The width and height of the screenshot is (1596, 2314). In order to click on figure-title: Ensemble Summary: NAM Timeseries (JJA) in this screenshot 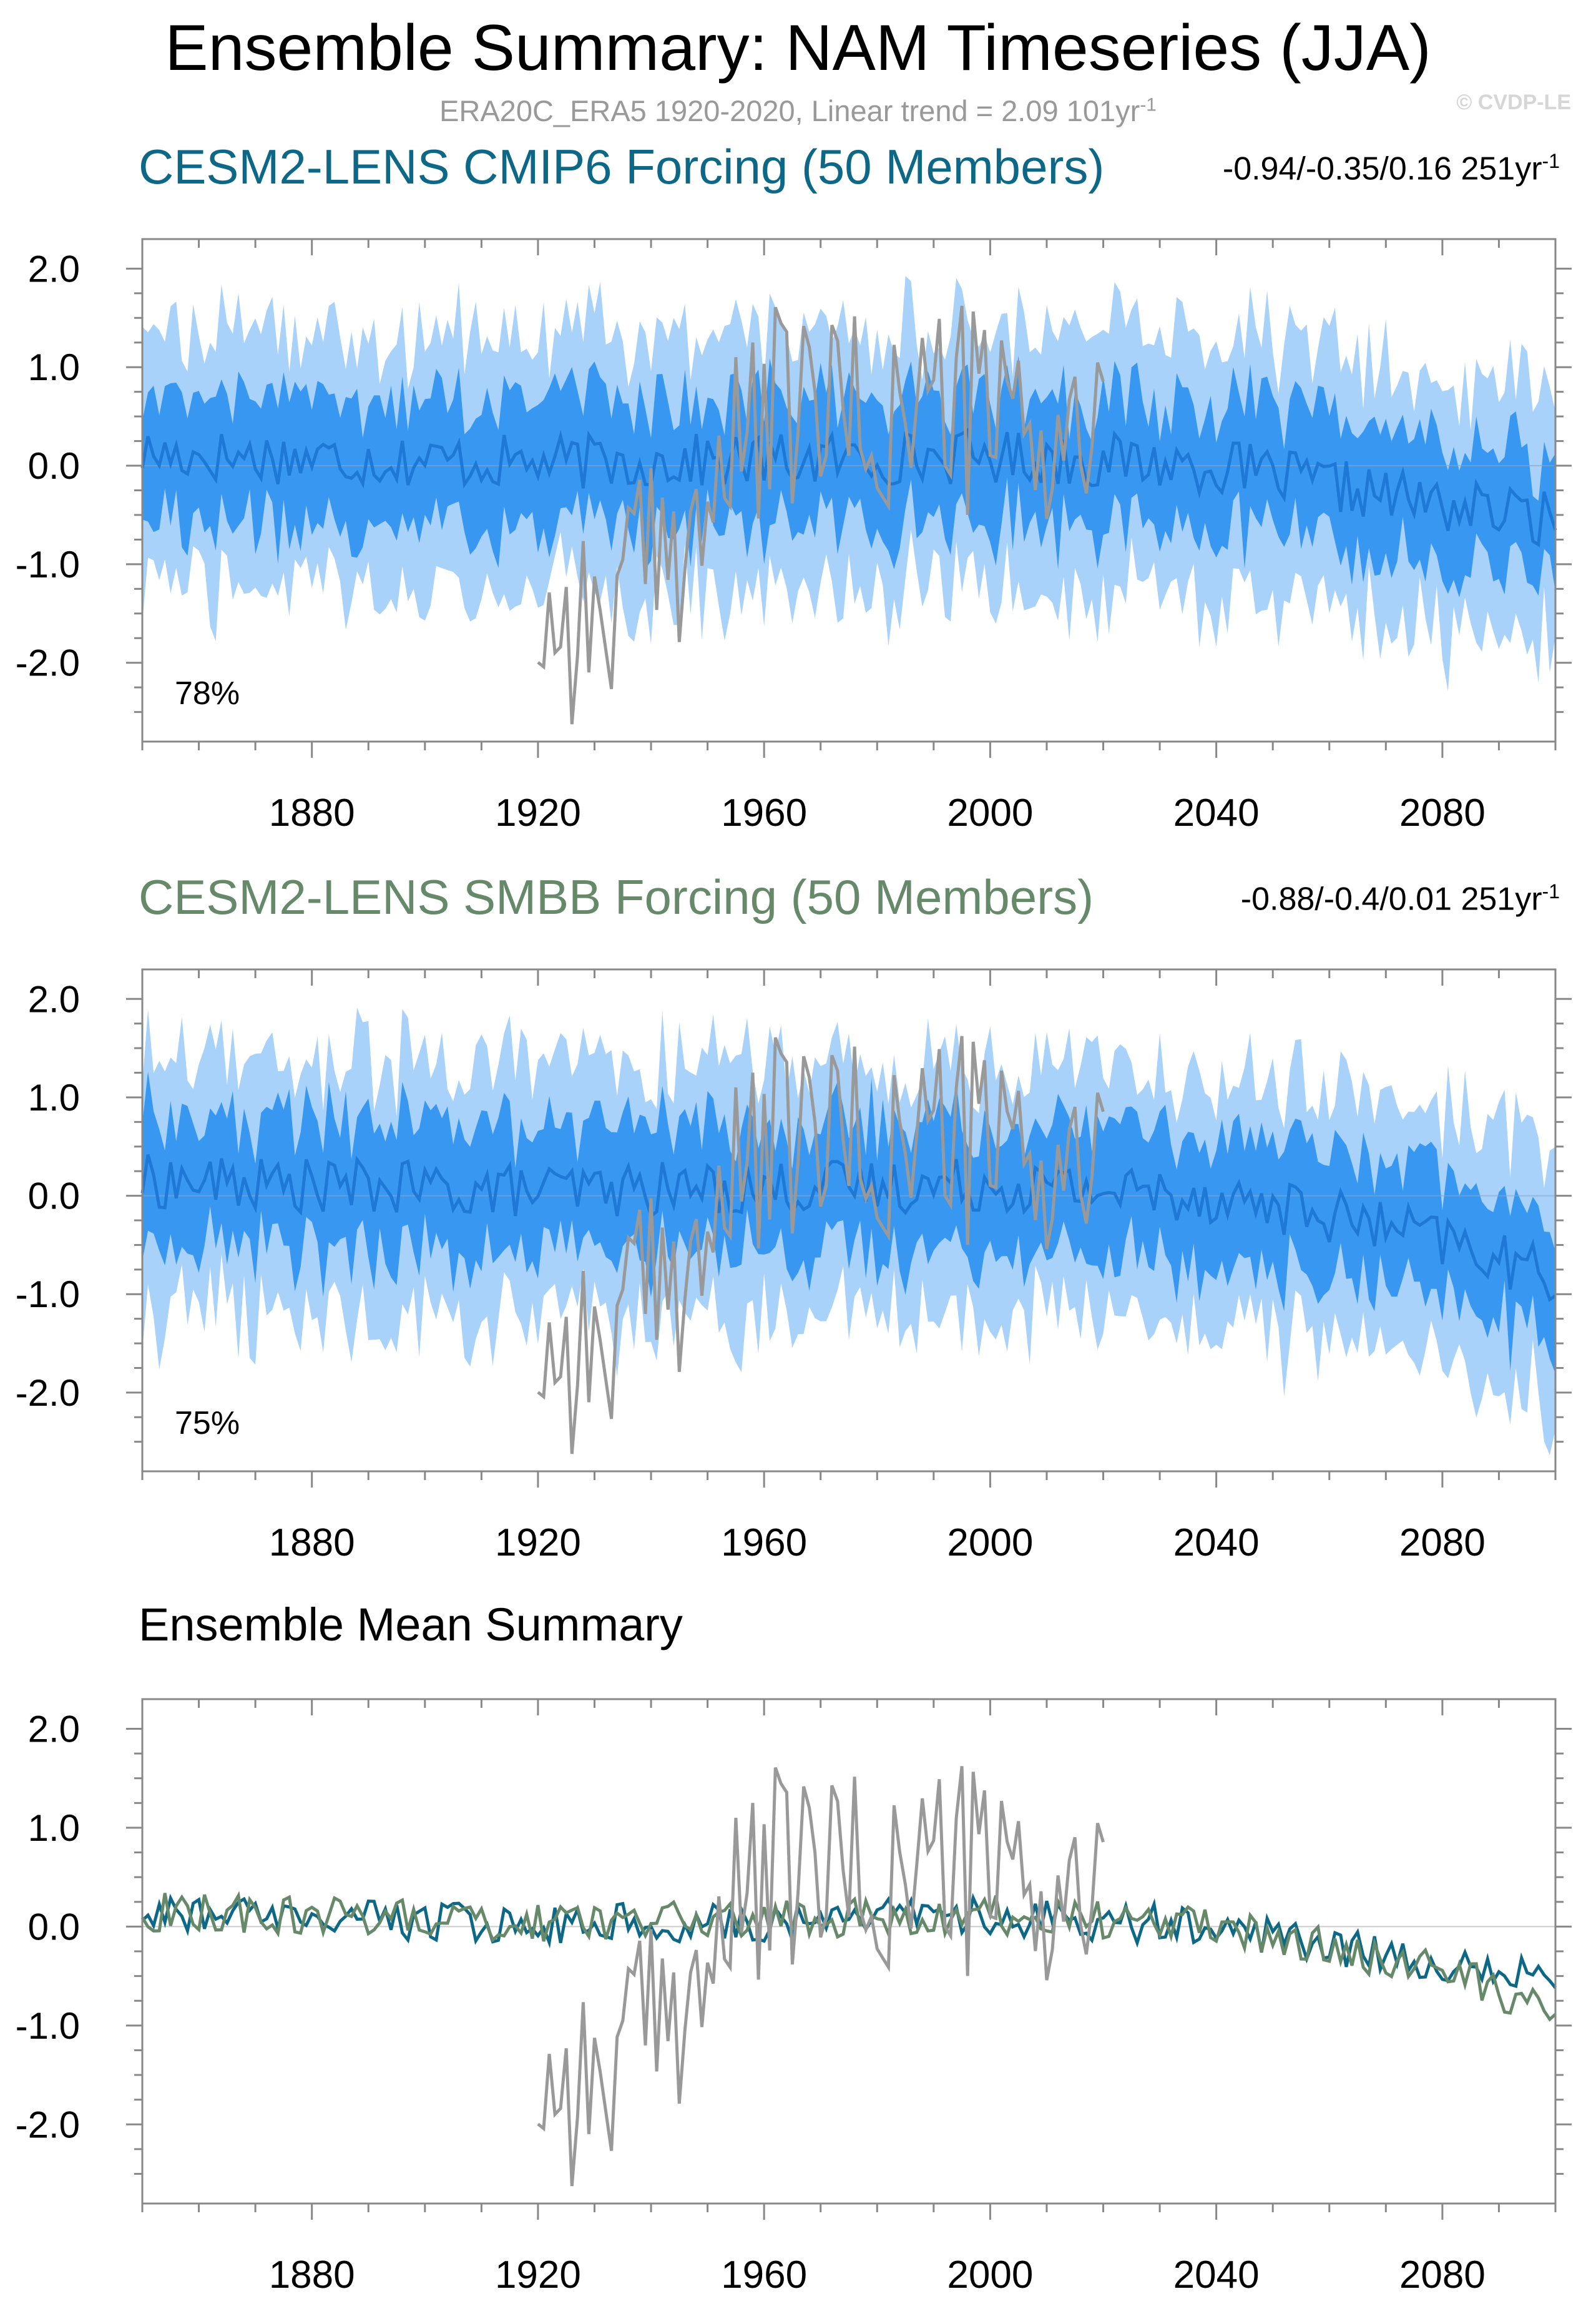, I will do `click(798, 48)`.